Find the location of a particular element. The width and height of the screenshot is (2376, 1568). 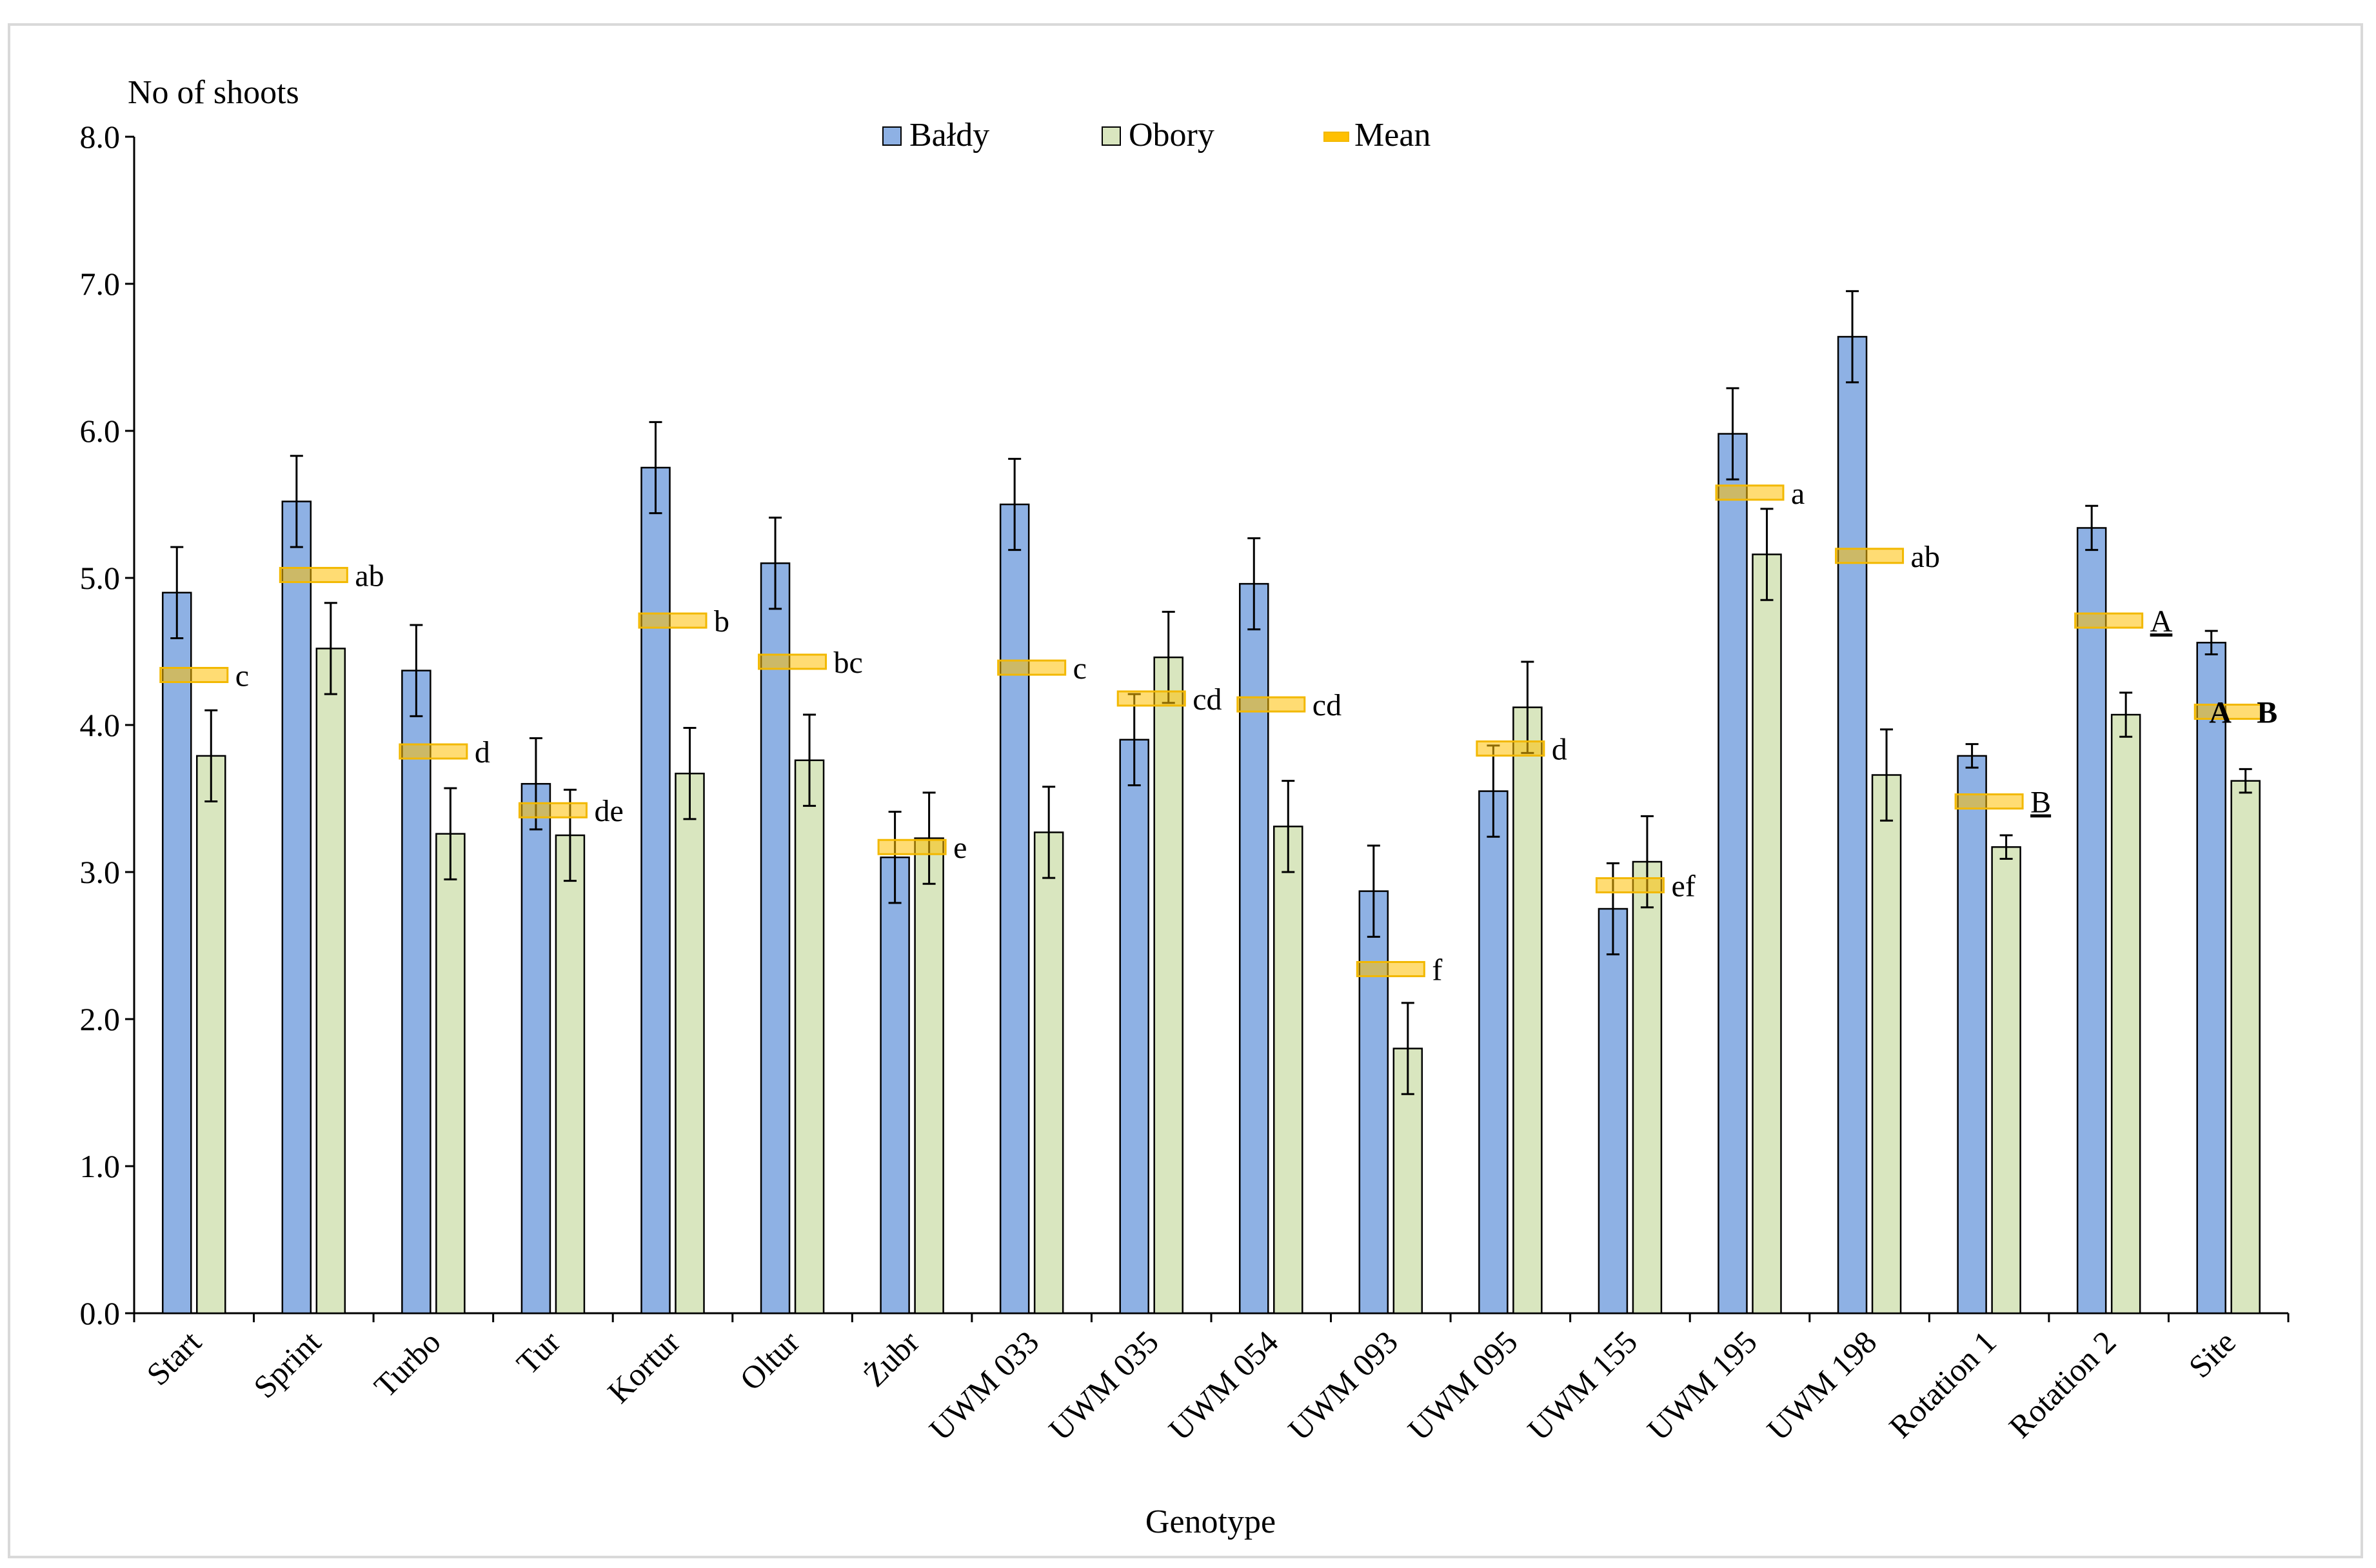

mean-letter-label: A is located at coordinates (2161, 622).